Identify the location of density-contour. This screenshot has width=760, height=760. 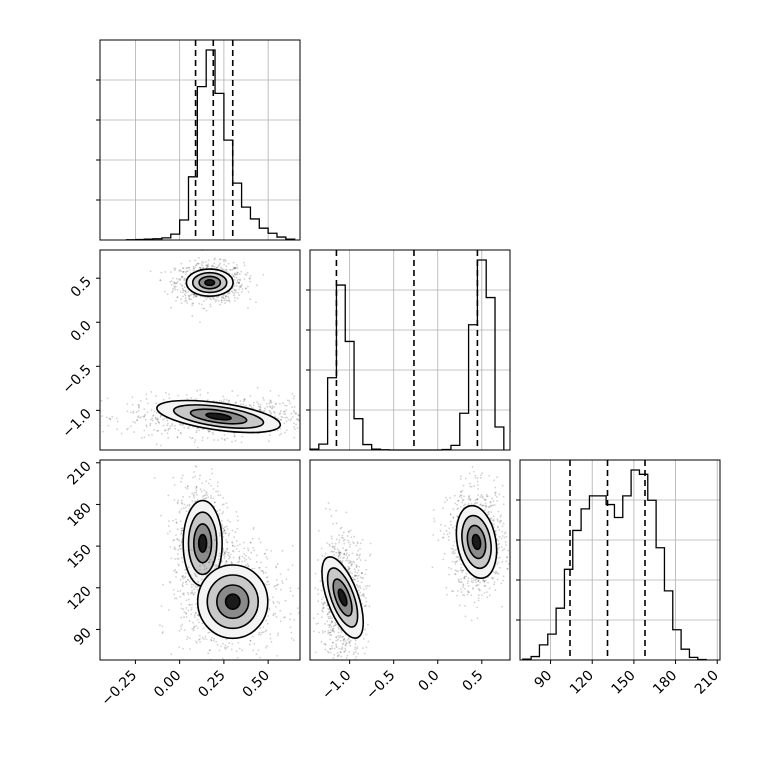
(232, 601).